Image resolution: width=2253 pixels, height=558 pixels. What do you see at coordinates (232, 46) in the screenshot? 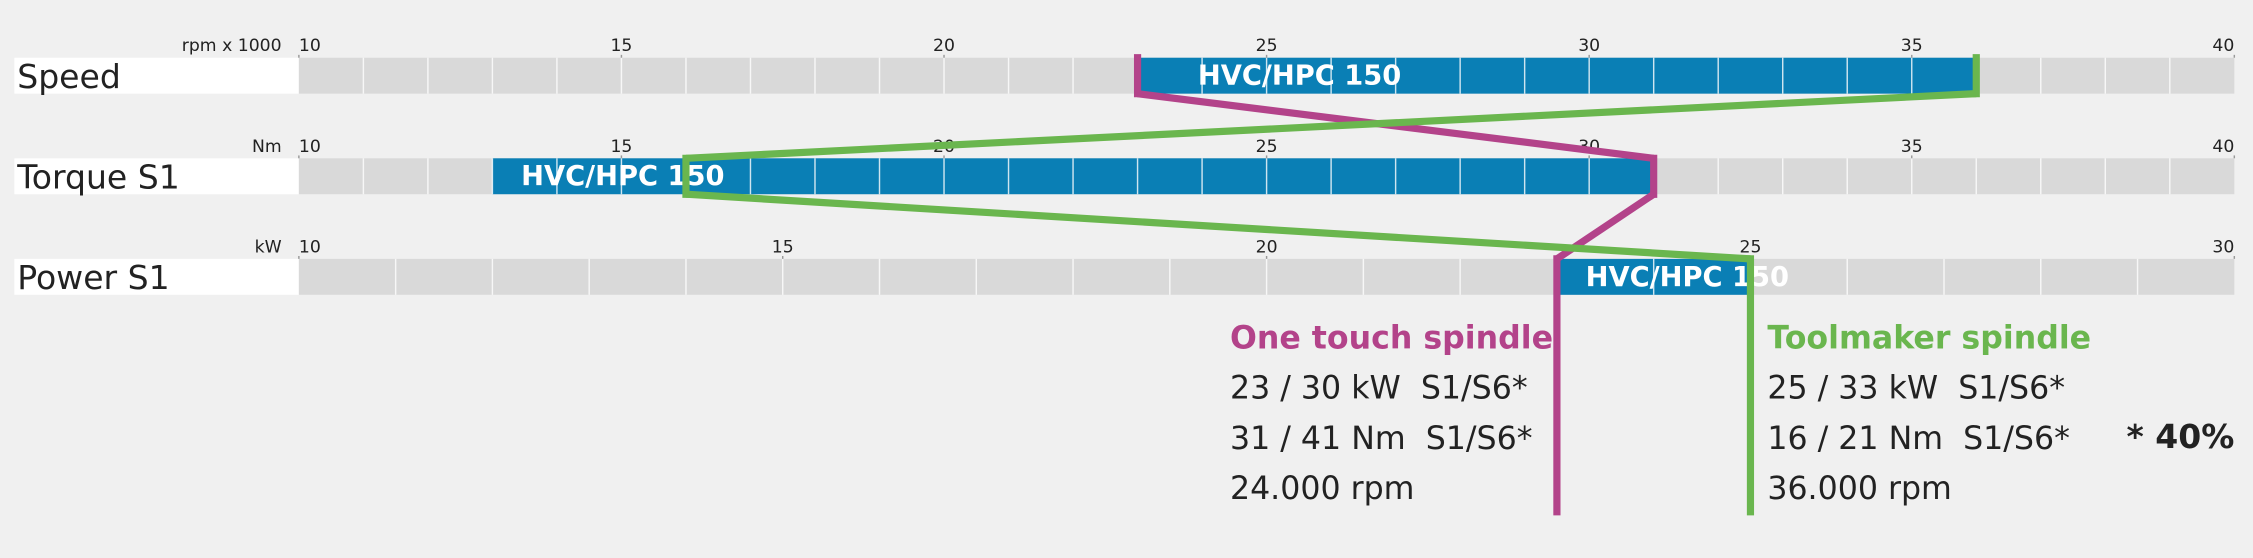
I see `axis-unit: rpm x 1000` at bounding box center [232, 46].